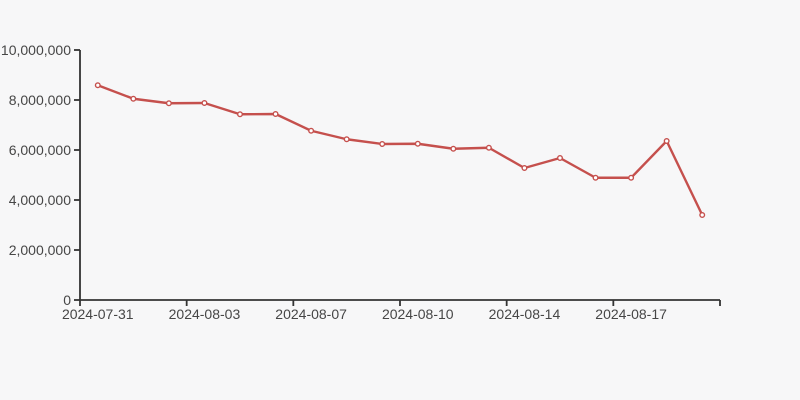  What do you see at coordinates (36, 50) in the screenshot?
I see `y-axis-tick-label: 10,000,000` at bounding box center [36, 50].